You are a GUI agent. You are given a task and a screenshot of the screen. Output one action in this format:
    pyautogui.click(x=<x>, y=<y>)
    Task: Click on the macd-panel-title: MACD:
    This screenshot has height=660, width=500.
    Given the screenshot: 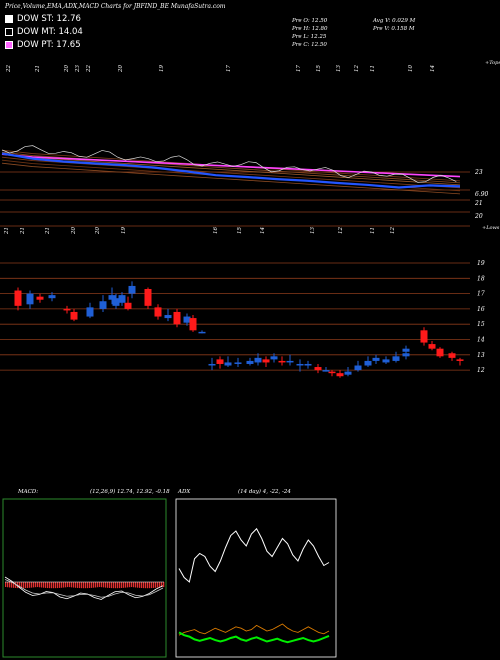 What is the action you would take?
    pyautogui.click(x=28, y=492)
    